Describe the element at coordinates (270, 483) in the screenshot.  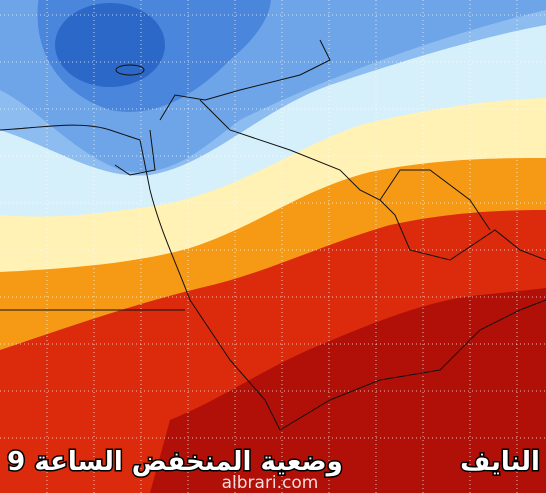
I see `watermark: albrari.com` at that location.